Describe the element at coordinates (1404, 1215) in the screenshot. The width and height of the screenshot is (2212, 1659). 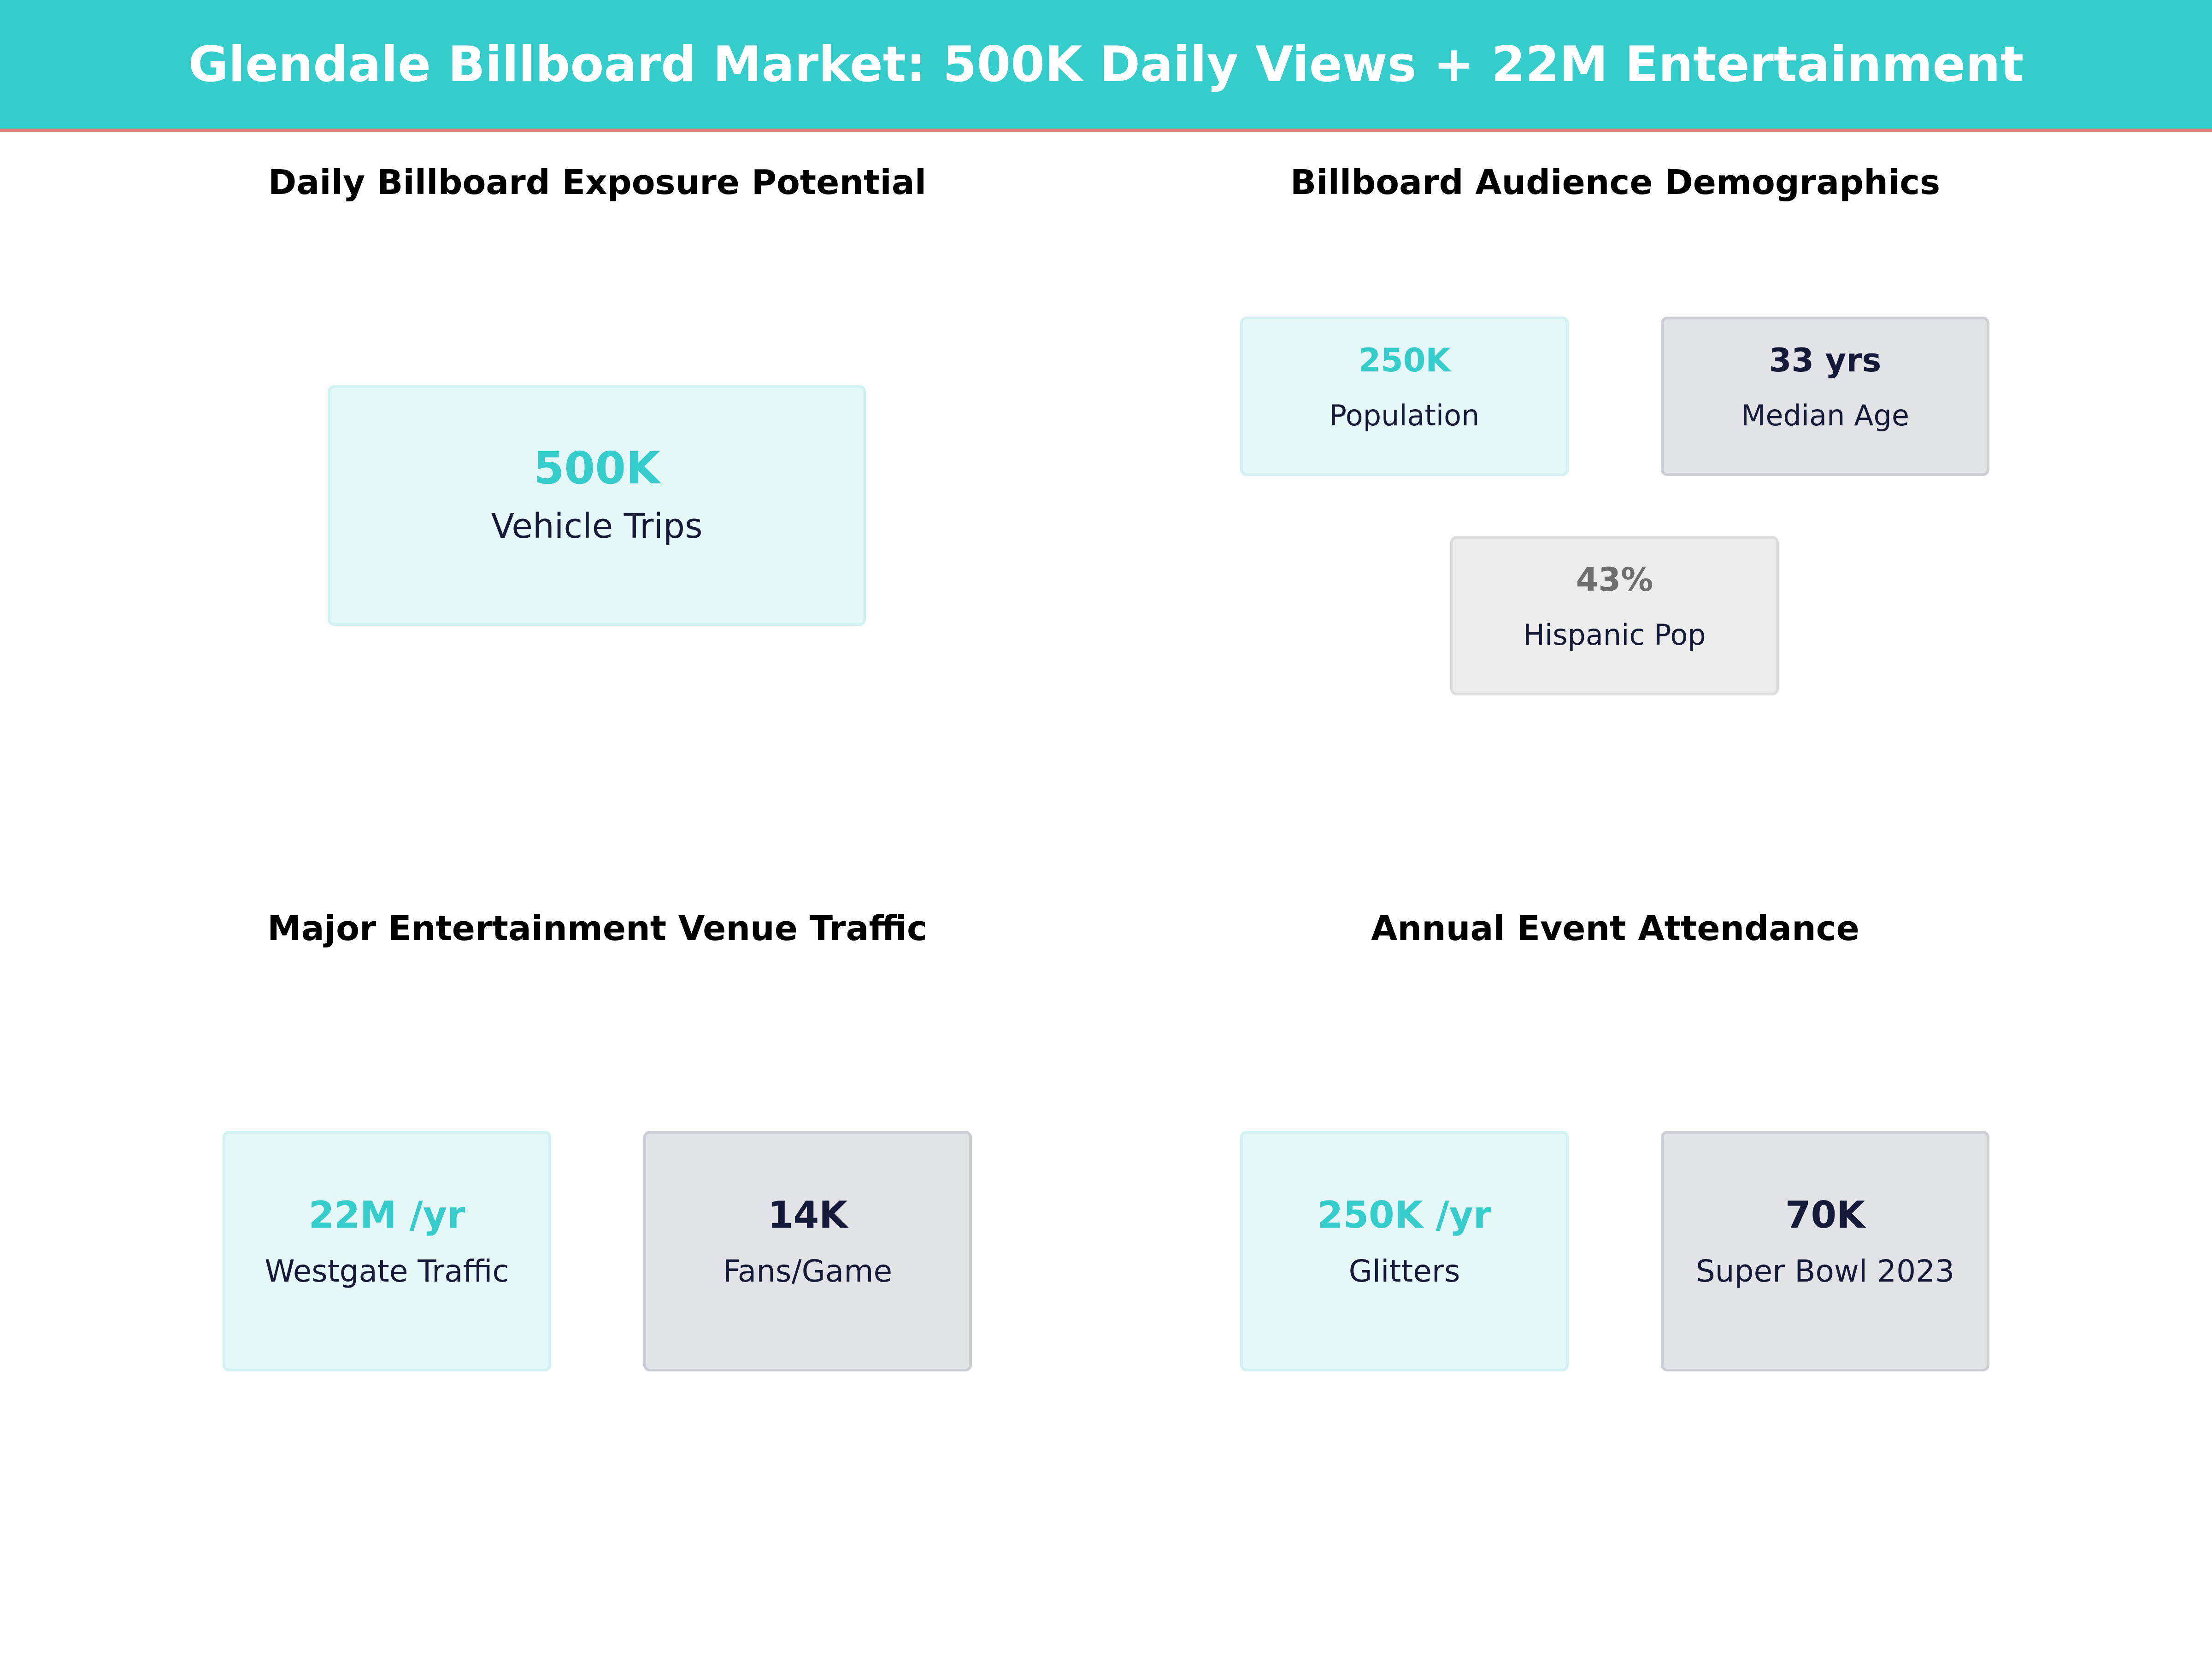
I see `glitters-value: 250K /yr` at that location.